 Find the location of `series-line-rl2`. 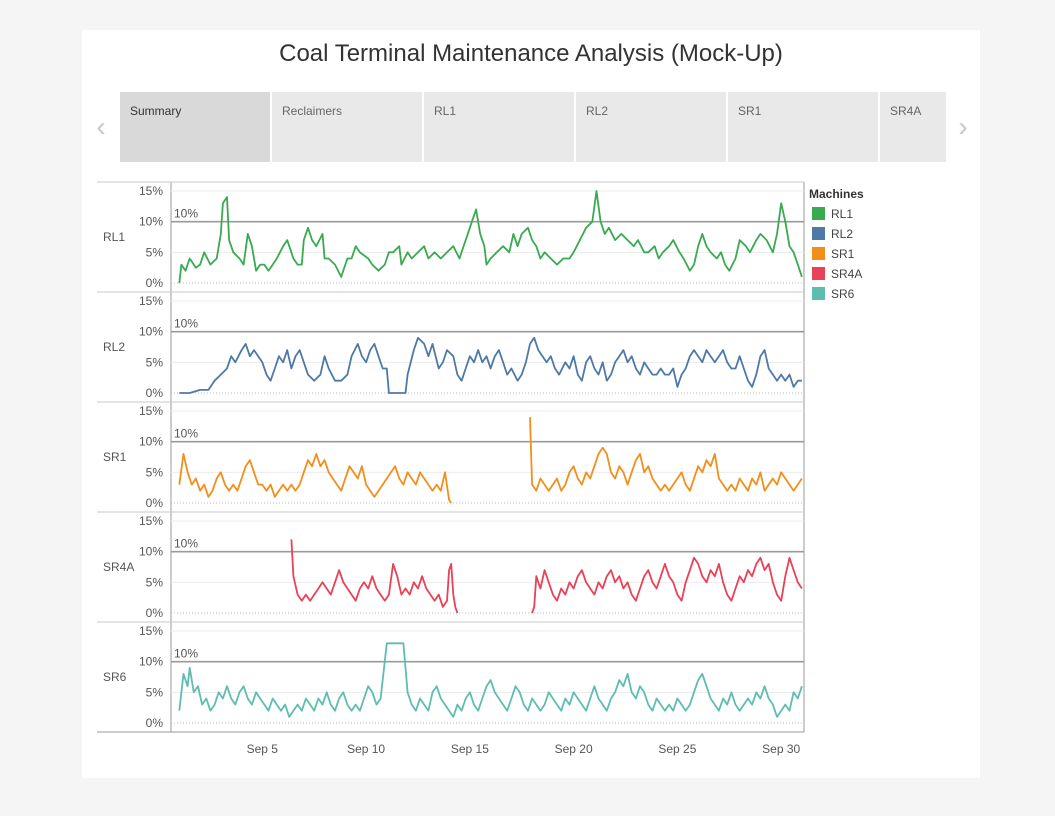

series-line-rl2 is located at coordinates (490, 365).